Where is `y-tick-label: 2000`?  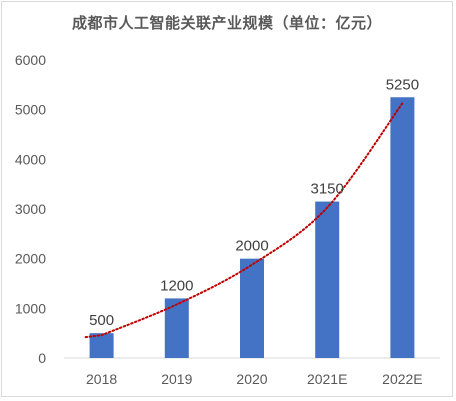
y-tick-label: 2000 is located at coordinates (30, 259).